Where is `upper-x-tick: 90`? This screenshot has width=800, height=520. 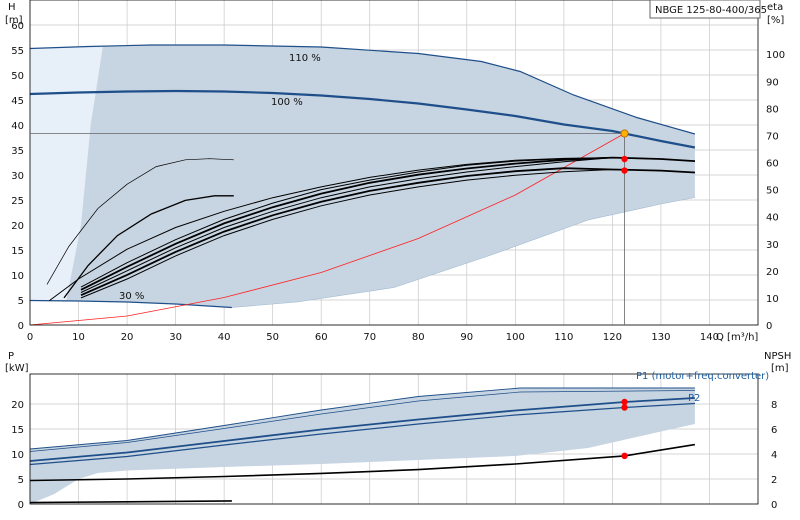 upper-x-tick: 90 is located at coordinates (466, 337).